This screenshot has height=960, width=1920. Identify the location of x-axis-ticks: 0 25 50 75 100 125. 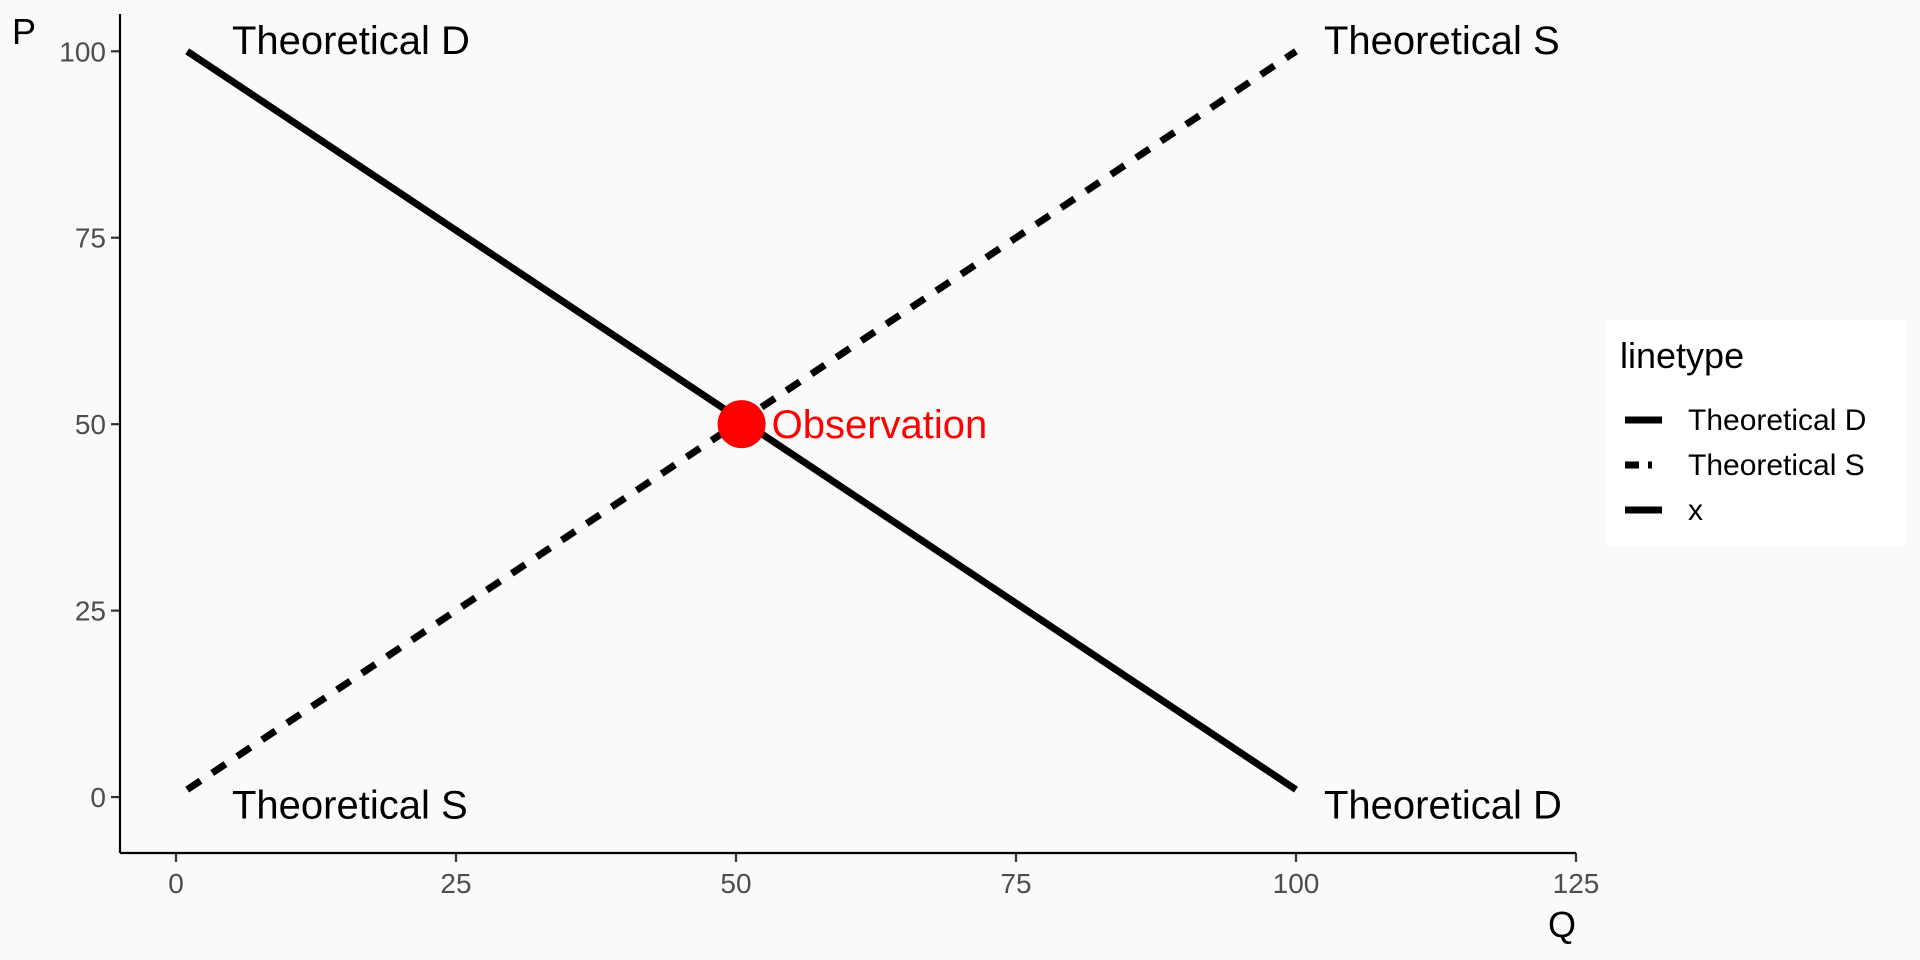
(883, 876).